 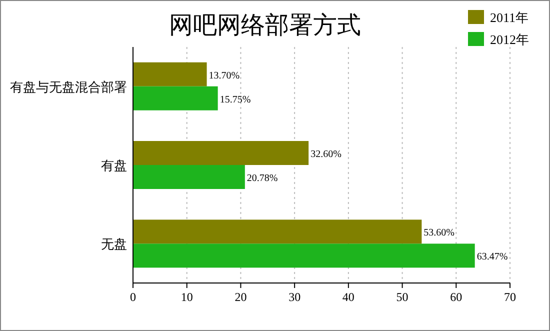 What do you see at coordinates (294, 297) in the screenshot?
I see `x-tick-label: 30` at bounding box center [294, 297].